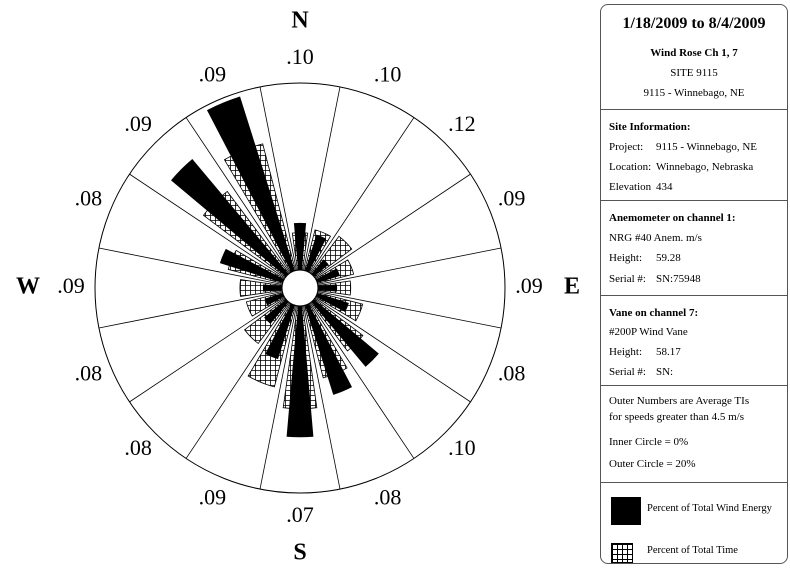 The image size is (790, 568). I want to click on note: Outer Numbers are Average TIs, so click(679, 401).